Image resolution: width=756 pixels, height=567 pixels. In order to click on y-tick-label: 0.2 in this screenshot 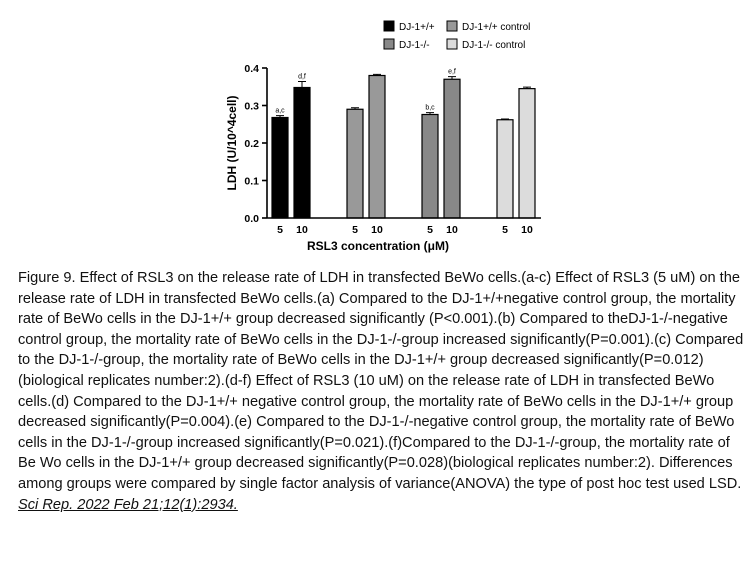, I will do `click(251, 144)`.